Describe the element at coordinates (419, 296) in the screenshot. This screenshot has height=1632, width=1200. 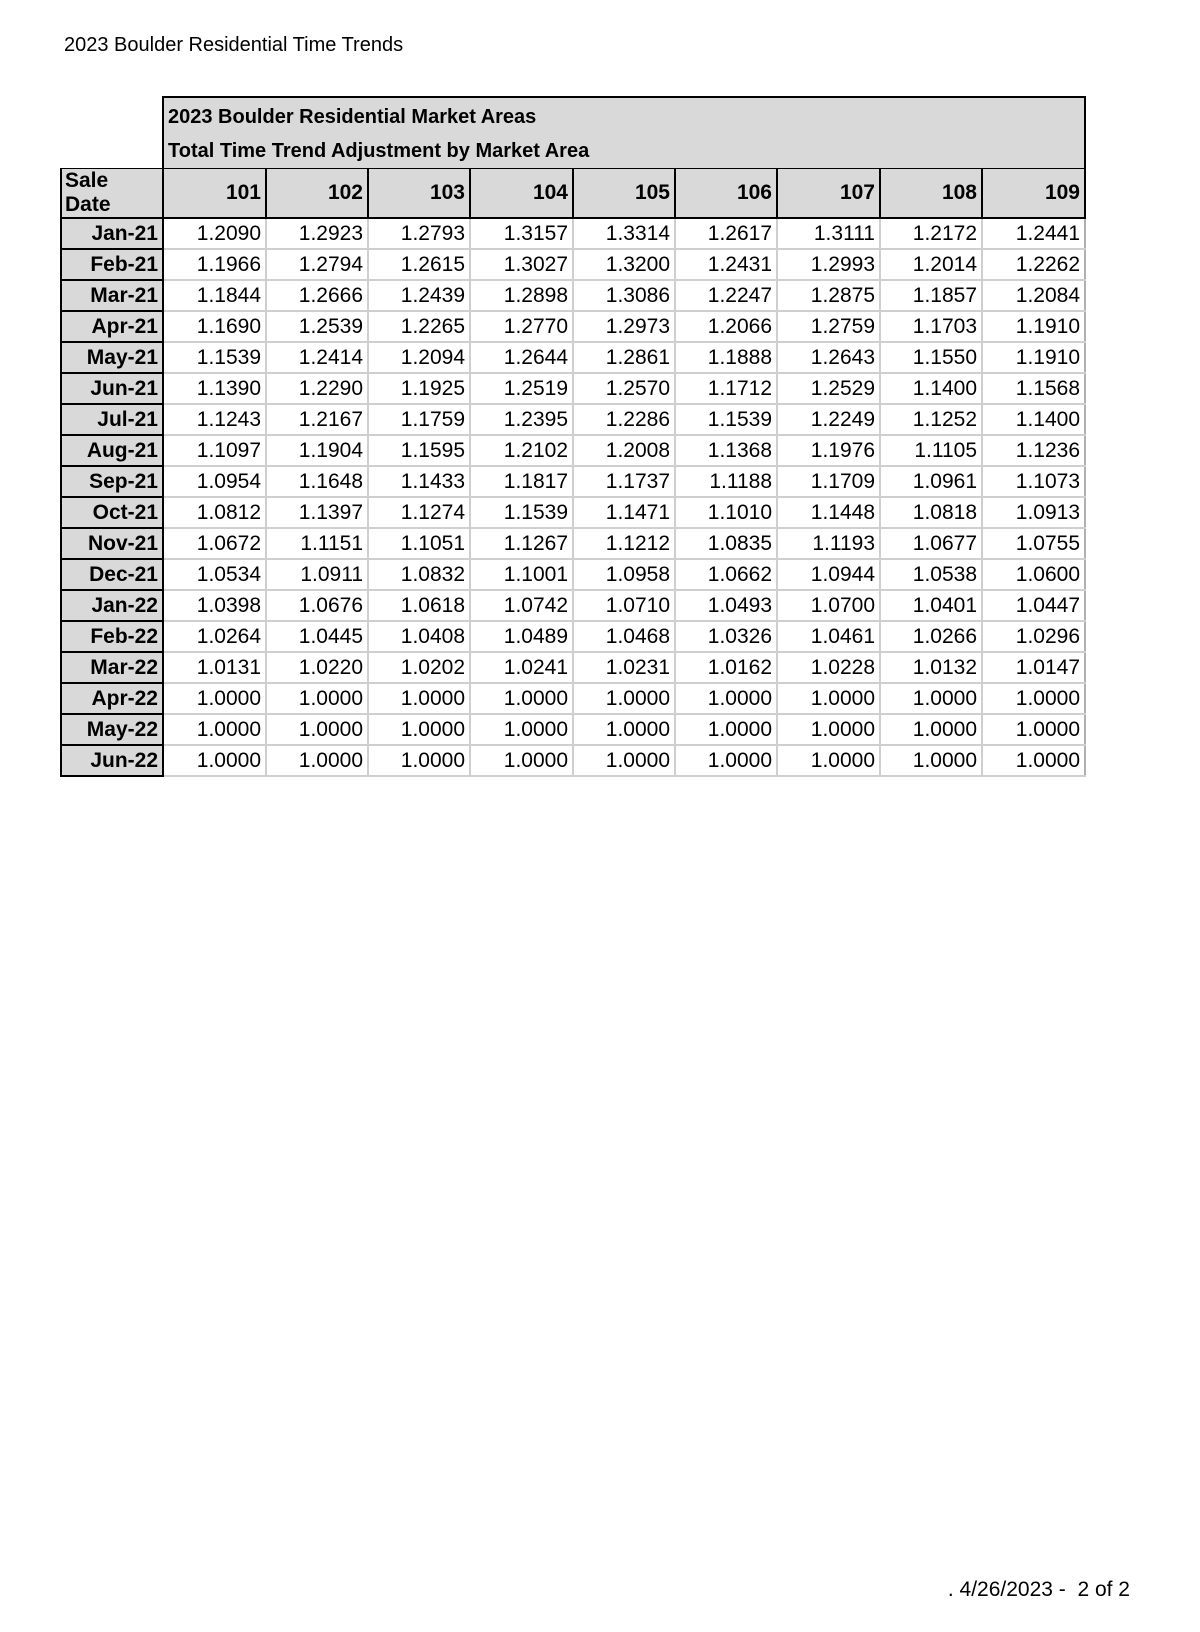
I see `trend-value-cell: 1.2439` at that location.